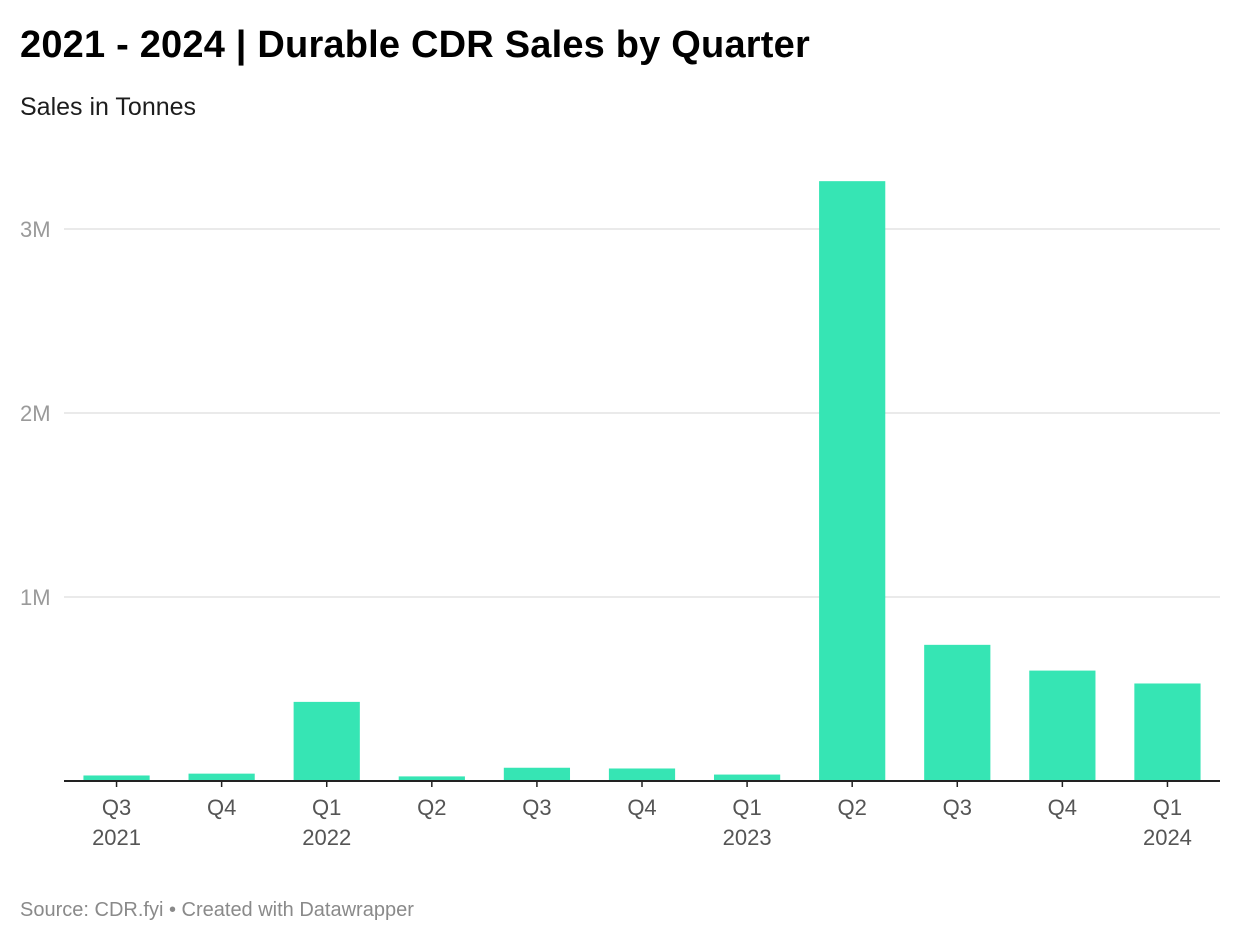 The width and height of the screenshot is (1240, 944). I want to click on x-year-label: 2023, so click(747, 837).